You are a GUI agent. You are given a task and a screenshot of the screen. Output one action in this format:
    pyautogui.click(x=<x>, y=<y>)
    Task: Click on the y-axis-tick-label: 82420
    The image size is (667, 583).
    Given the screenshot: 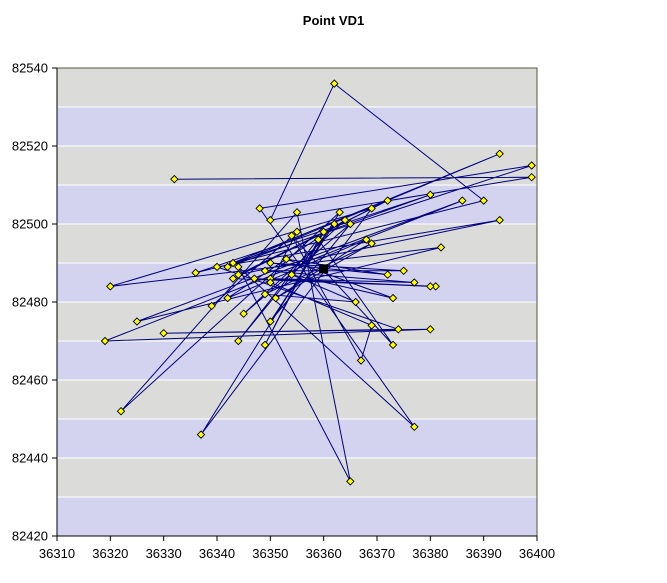 What is the action you would take?
    pyautogui.click(x=30, y=536)
    